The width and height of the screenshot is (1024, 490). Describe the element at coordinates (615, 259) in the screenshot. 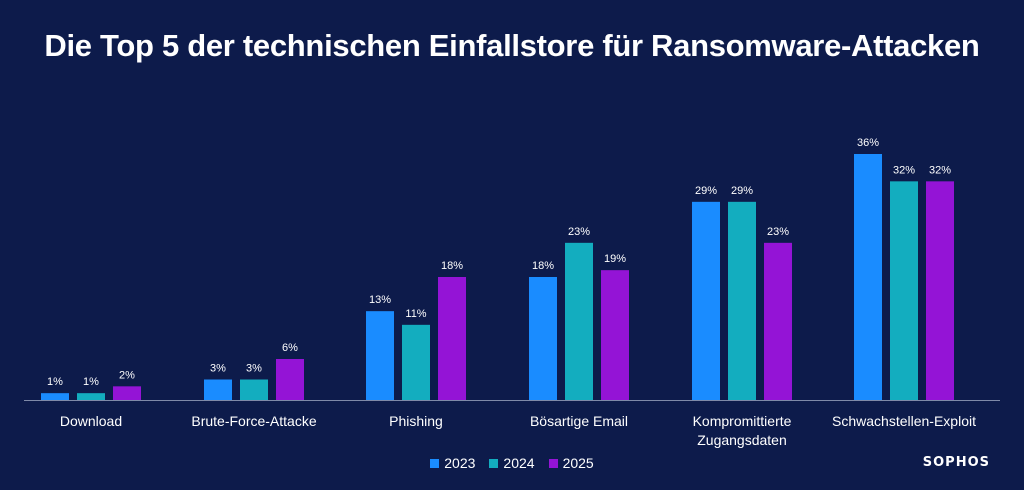

I see `data-label-2025-3: 19%` at that location.